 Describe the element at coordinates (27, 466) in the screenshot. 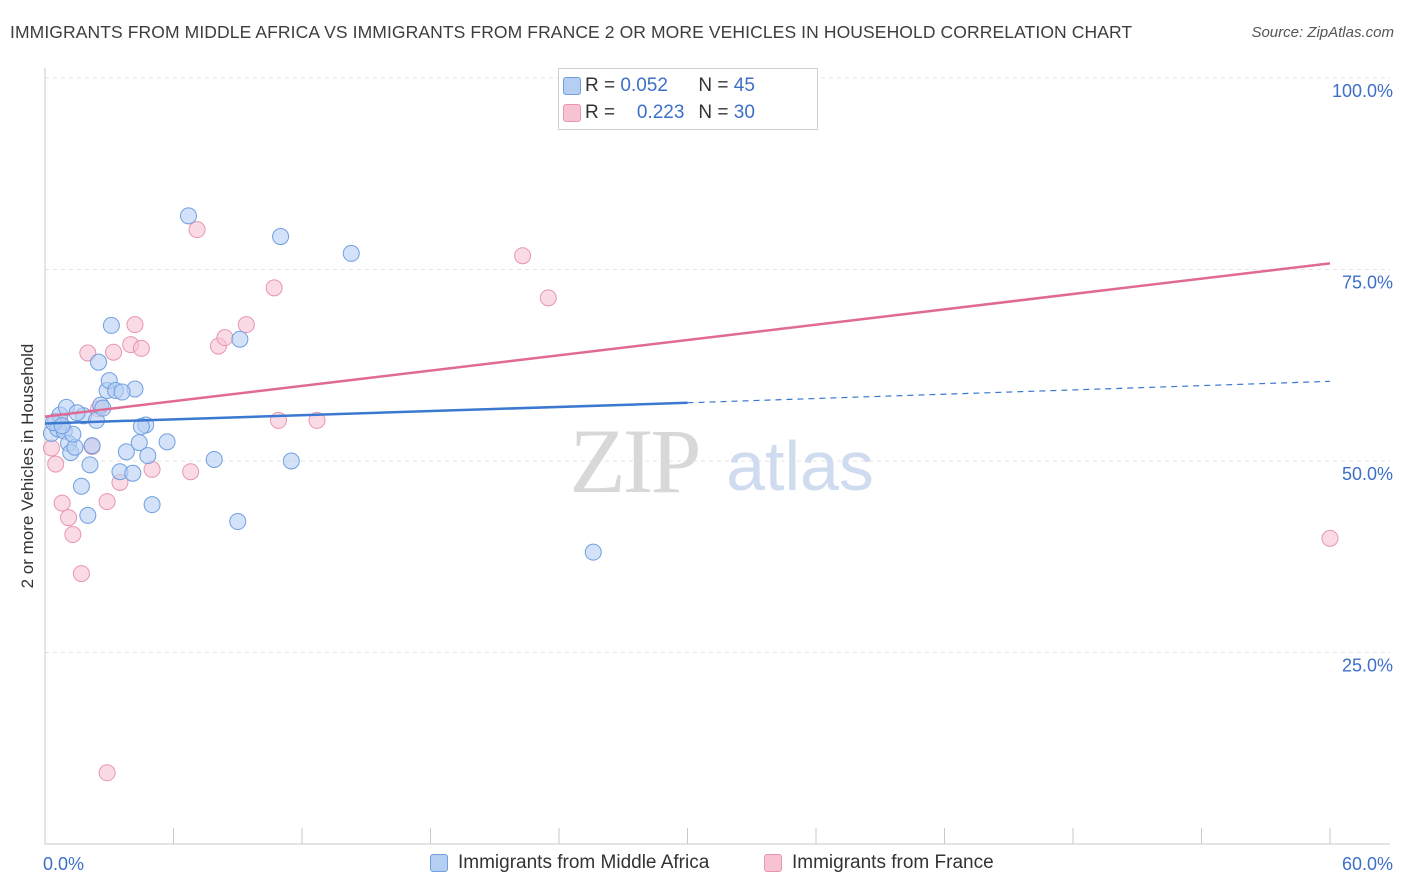

I see `y-axis-label: 2 or more Vehicles in Household` at that location.